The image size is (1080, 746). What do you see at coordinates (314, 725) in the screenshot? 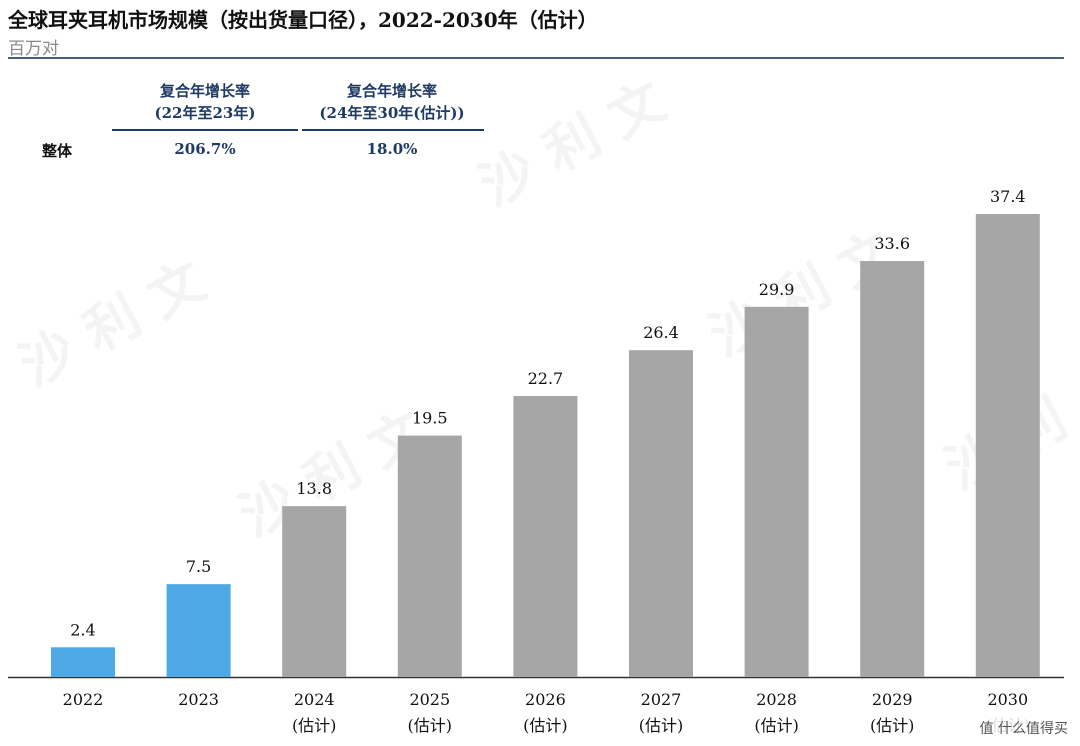
I see `x-tick-sublabel-2024: (估计)` at bounding box center [314, 725].